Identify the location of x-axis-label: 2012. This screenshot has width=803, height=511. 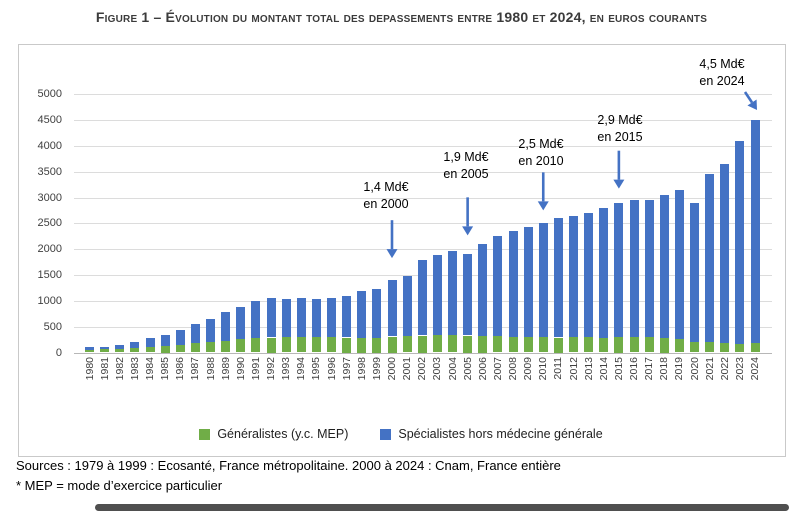
(573, 369).